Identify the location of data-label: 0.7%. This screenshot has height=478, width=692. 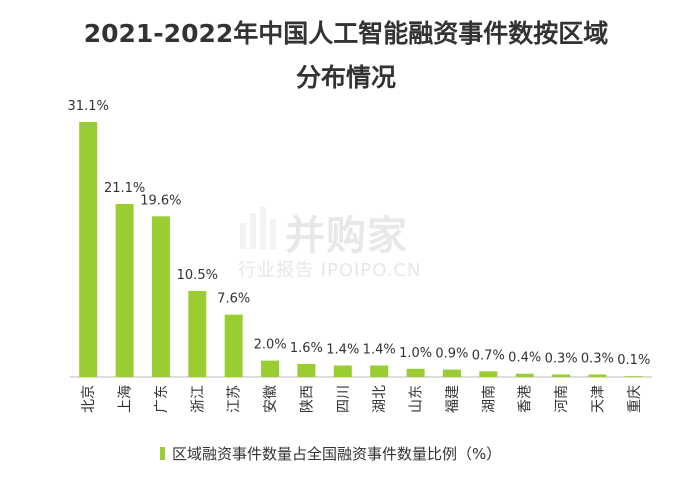
(488, 355).